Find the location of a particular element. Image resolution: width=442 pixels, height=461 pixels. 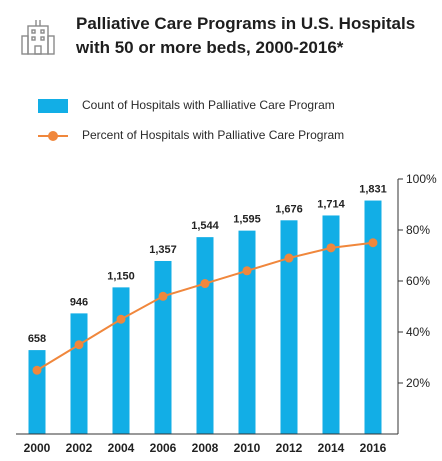

bar-2014 is located at coordinates (331, 324).